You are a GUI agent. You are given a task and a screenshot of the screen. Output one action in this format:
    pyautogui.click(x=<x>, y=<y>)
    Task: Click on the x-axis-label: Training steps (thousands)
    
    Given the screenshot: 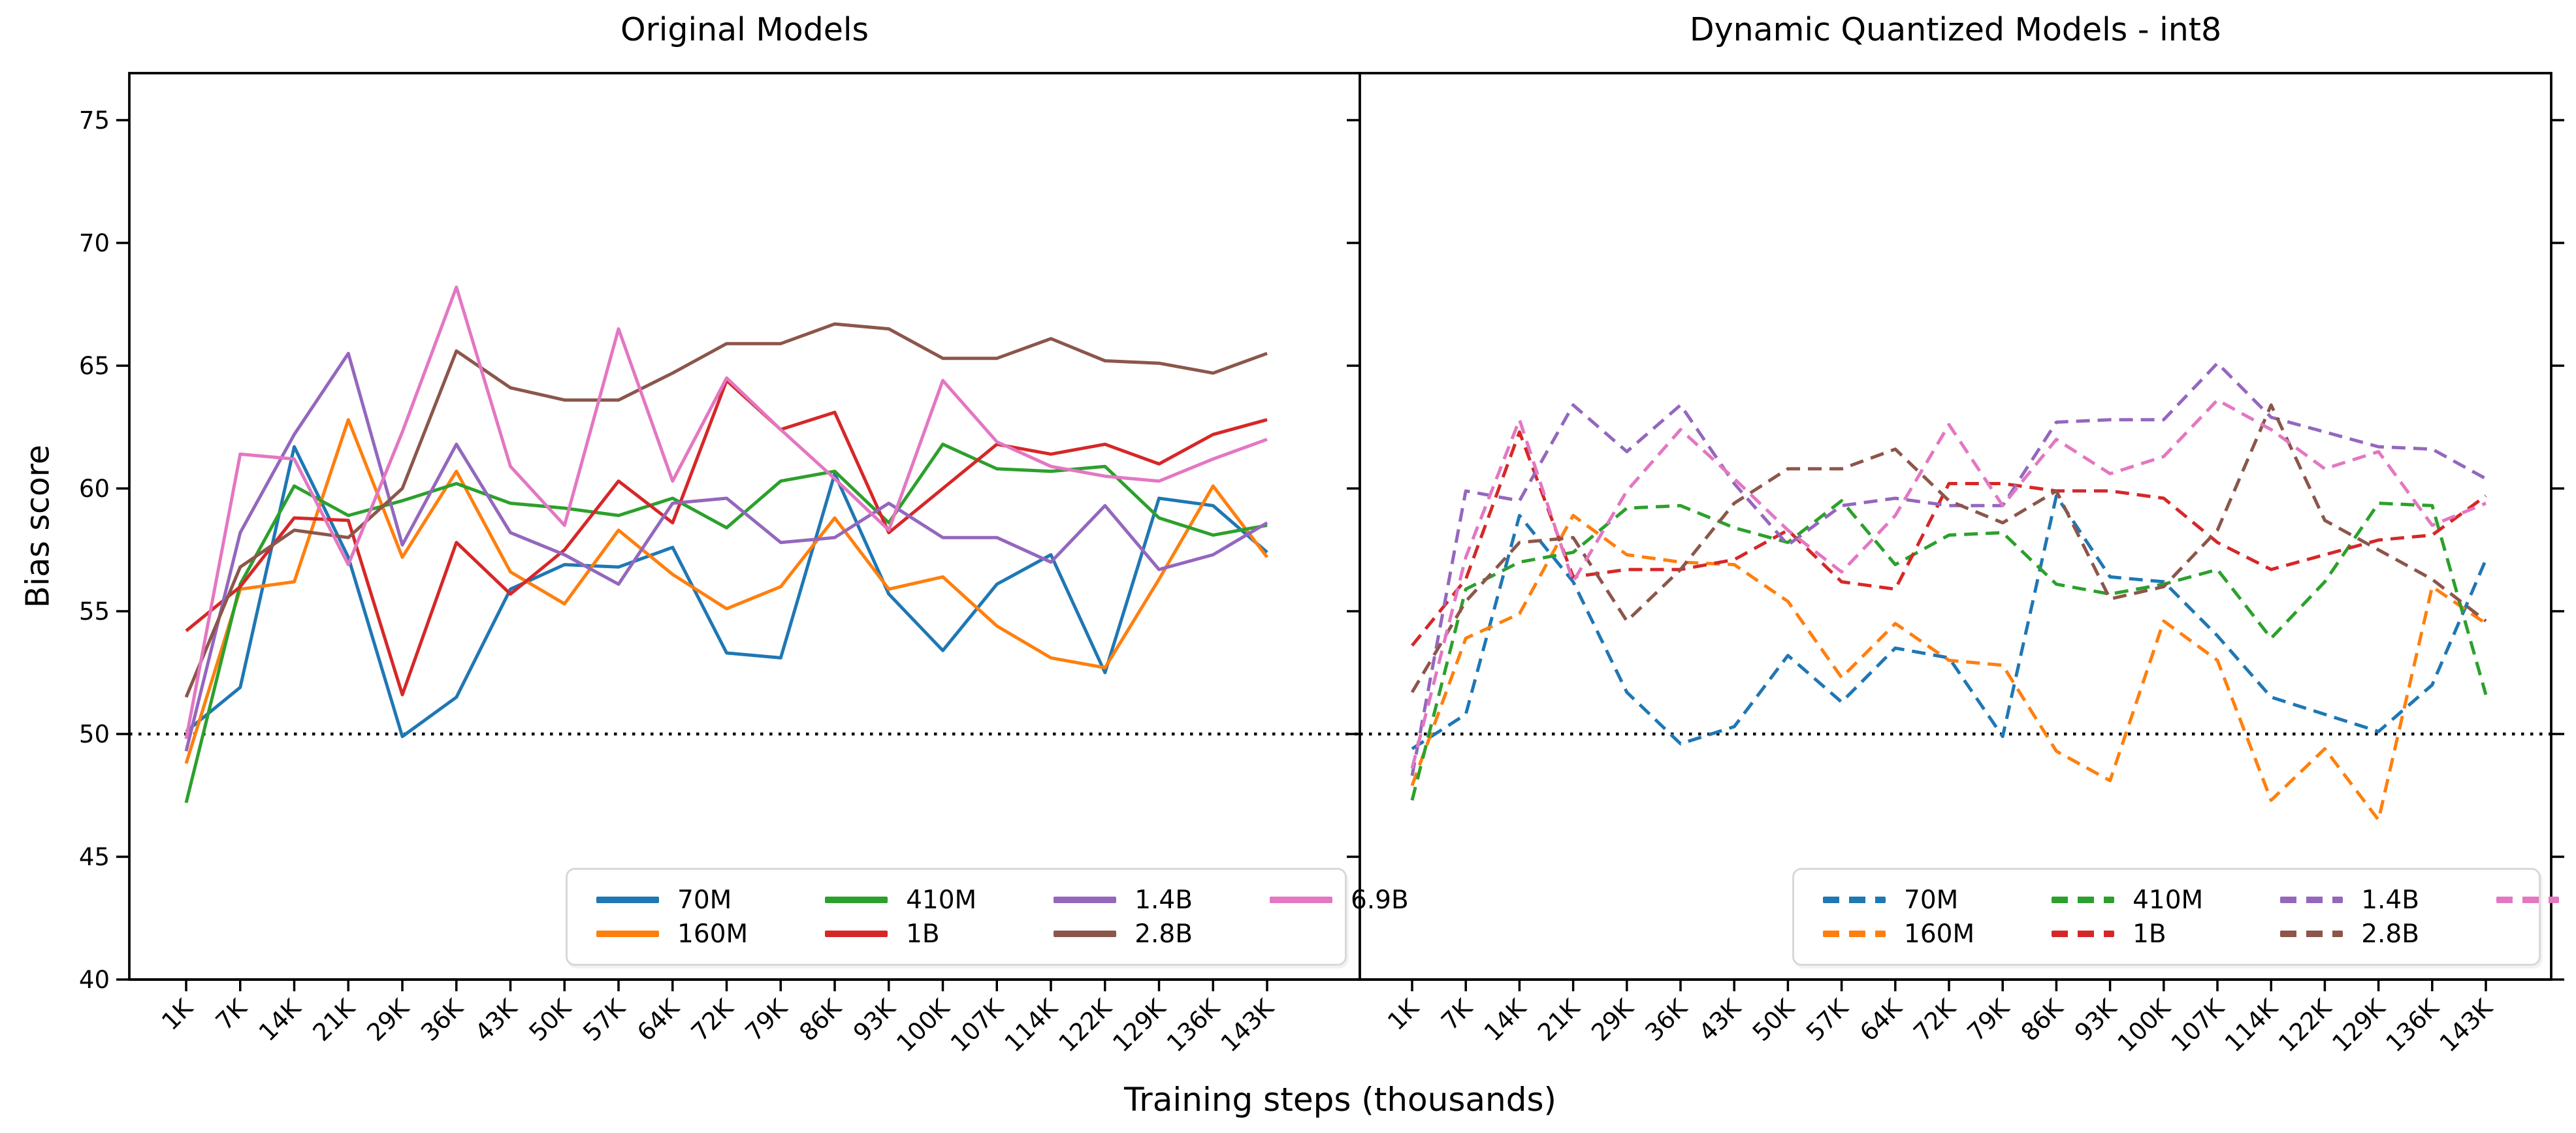 What is the action you would take?
    pyautogui.click(x=1340, y=1100)
    